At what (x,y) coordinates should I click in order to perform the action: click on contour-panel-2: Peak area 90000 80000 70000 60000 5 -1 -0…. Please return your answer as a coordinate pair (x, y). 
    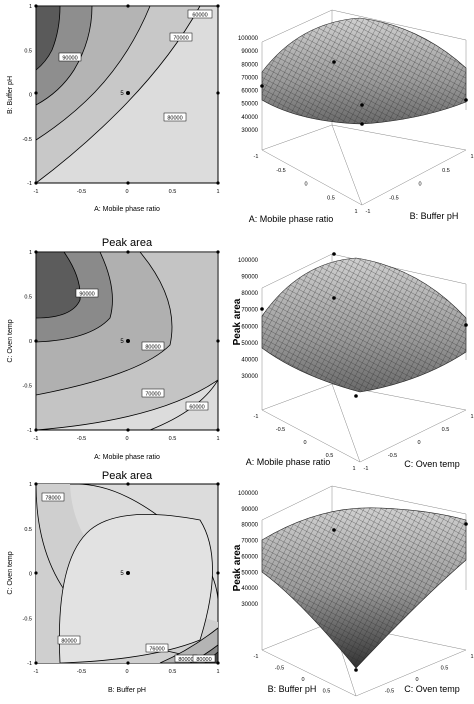
    Looking at the image, I should click on (113, 349).